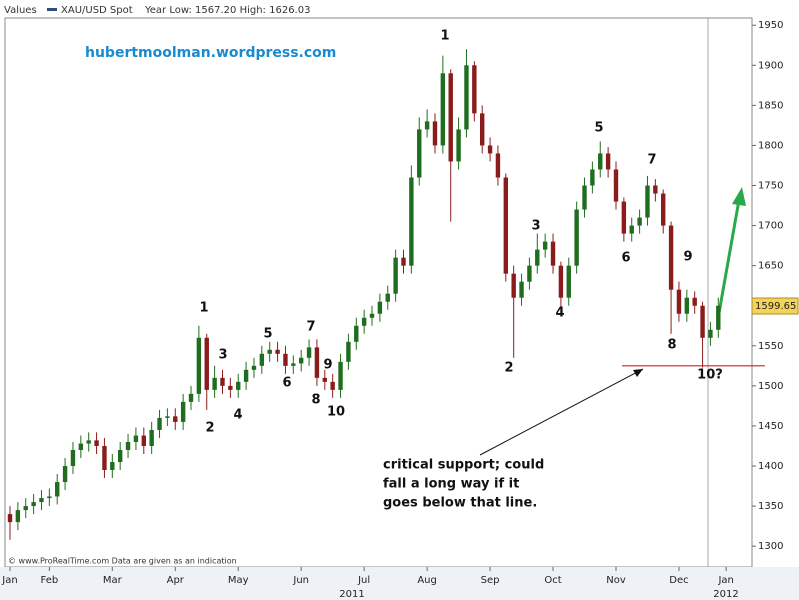 The height and width of the screenshot is (600, 799). Describe the element at coordinates (770, 65) in the screenshot. I see `y-tick-label: 1900` at that location.